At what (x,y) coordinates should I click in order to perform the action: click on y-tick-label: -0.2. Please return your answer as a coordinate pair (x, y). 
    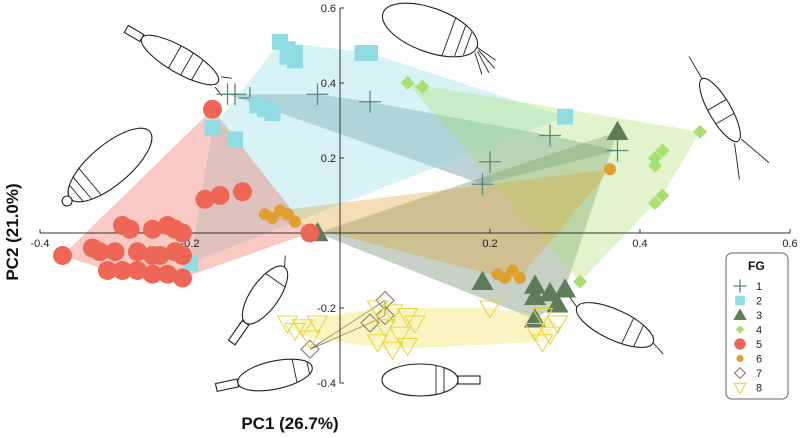
    Looking at the image, I should click on (326, 309).